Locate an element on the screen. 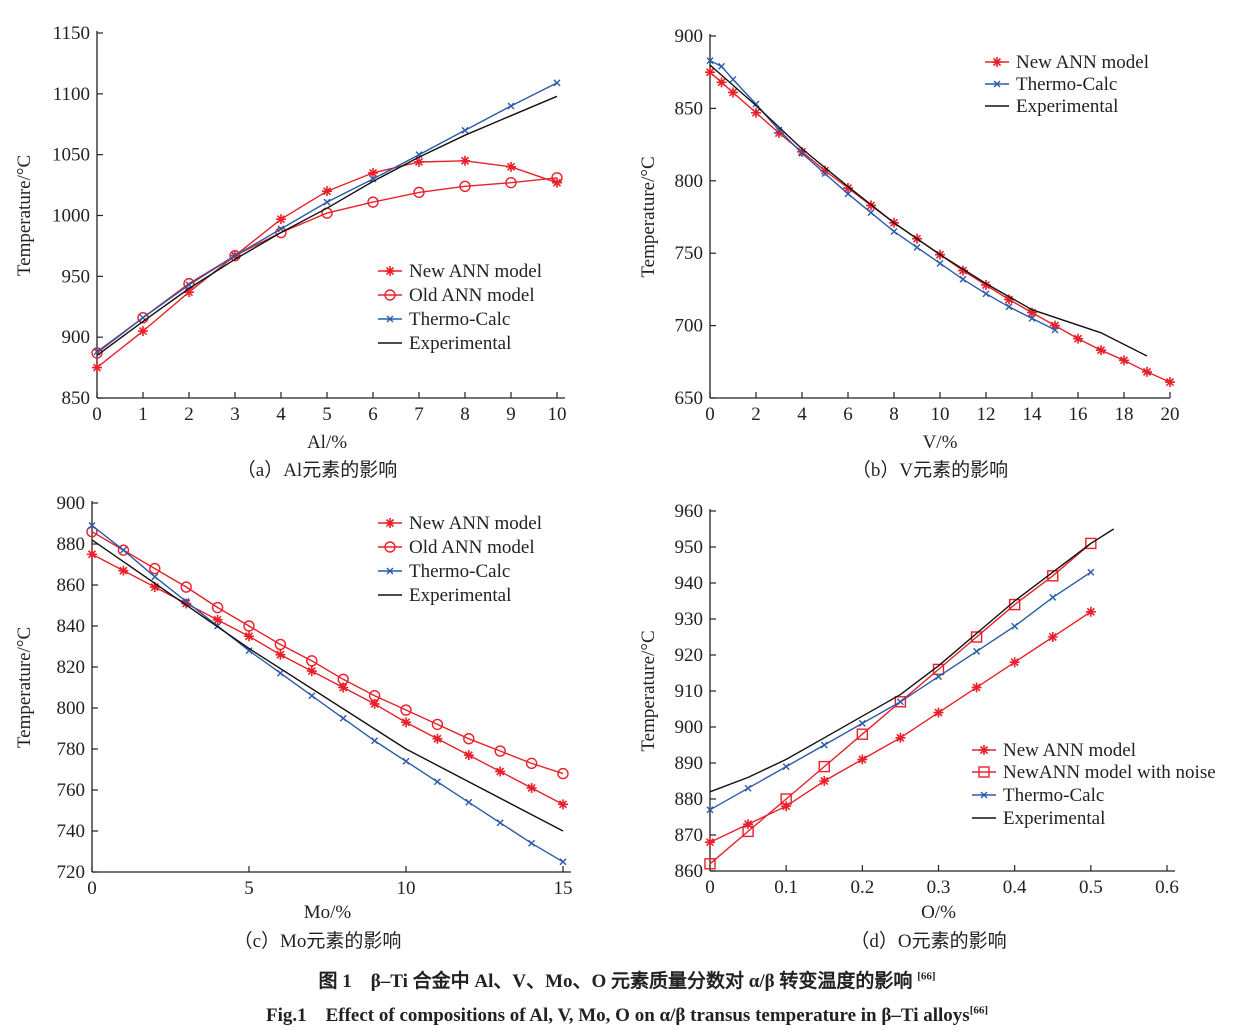 This screenshot has height=1032, width=1254. y-axis-label: Temperature/°C is located at coordinates (648, 690).